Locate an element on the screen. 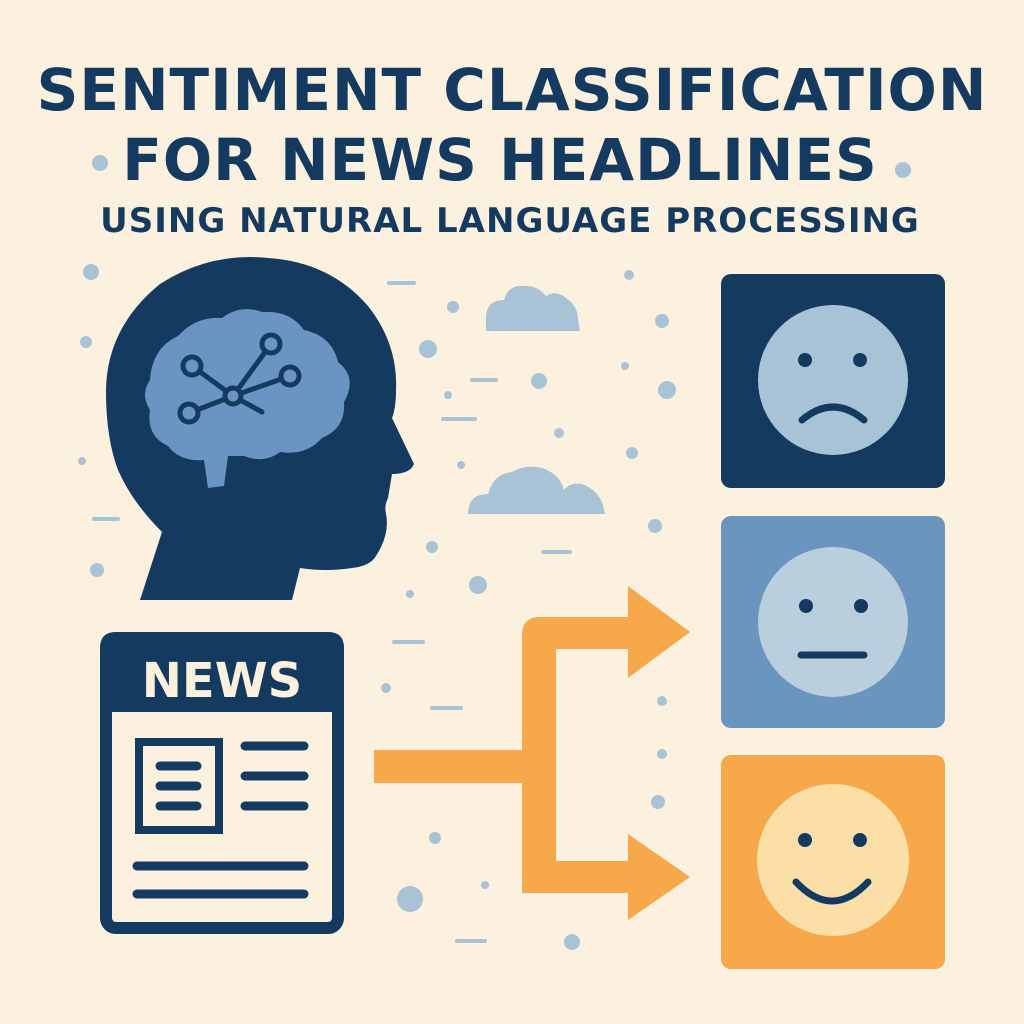  neural-network-icon is located at coordinates (239, 378).